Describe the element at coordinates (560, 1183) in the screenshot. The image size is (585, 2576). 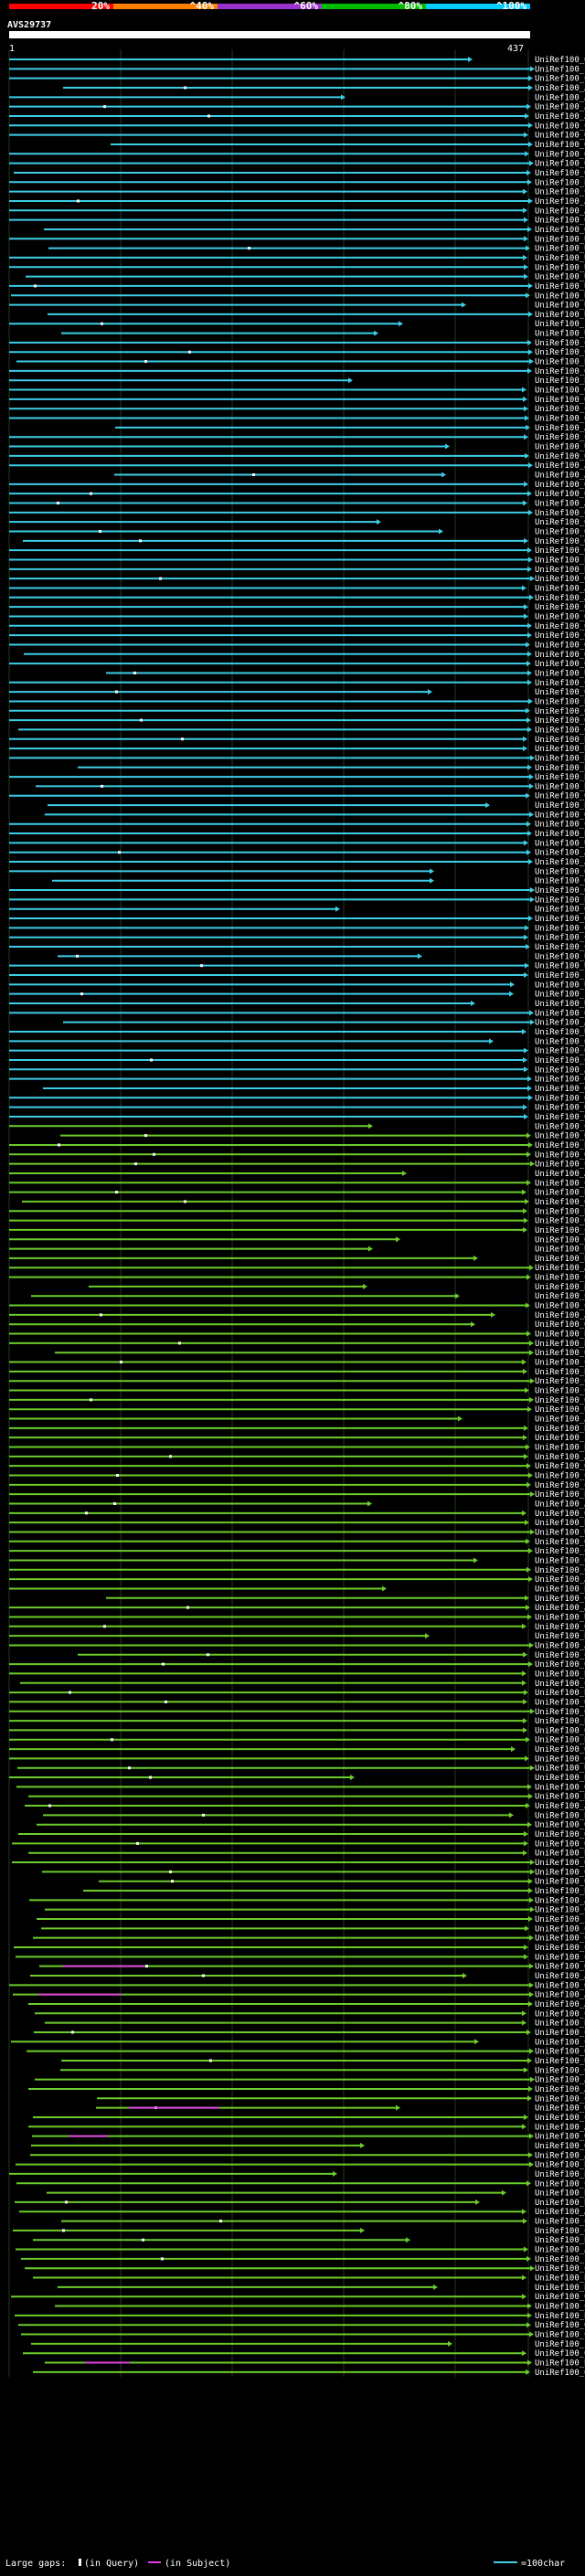
I see `hit-label: UniRef100_C5HTW1` at that location.